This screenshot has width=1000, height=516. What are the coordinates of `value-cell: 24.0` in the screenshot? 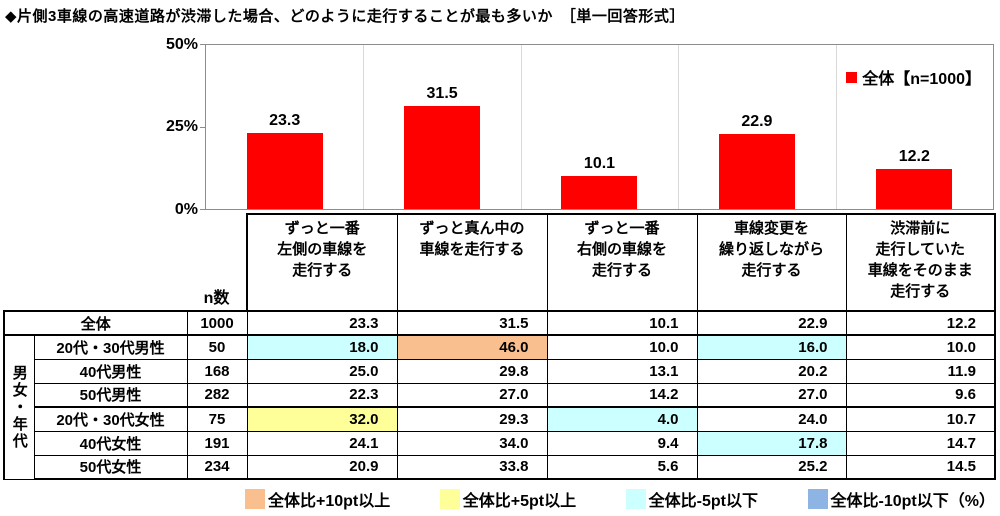 It's located at (771, 419).